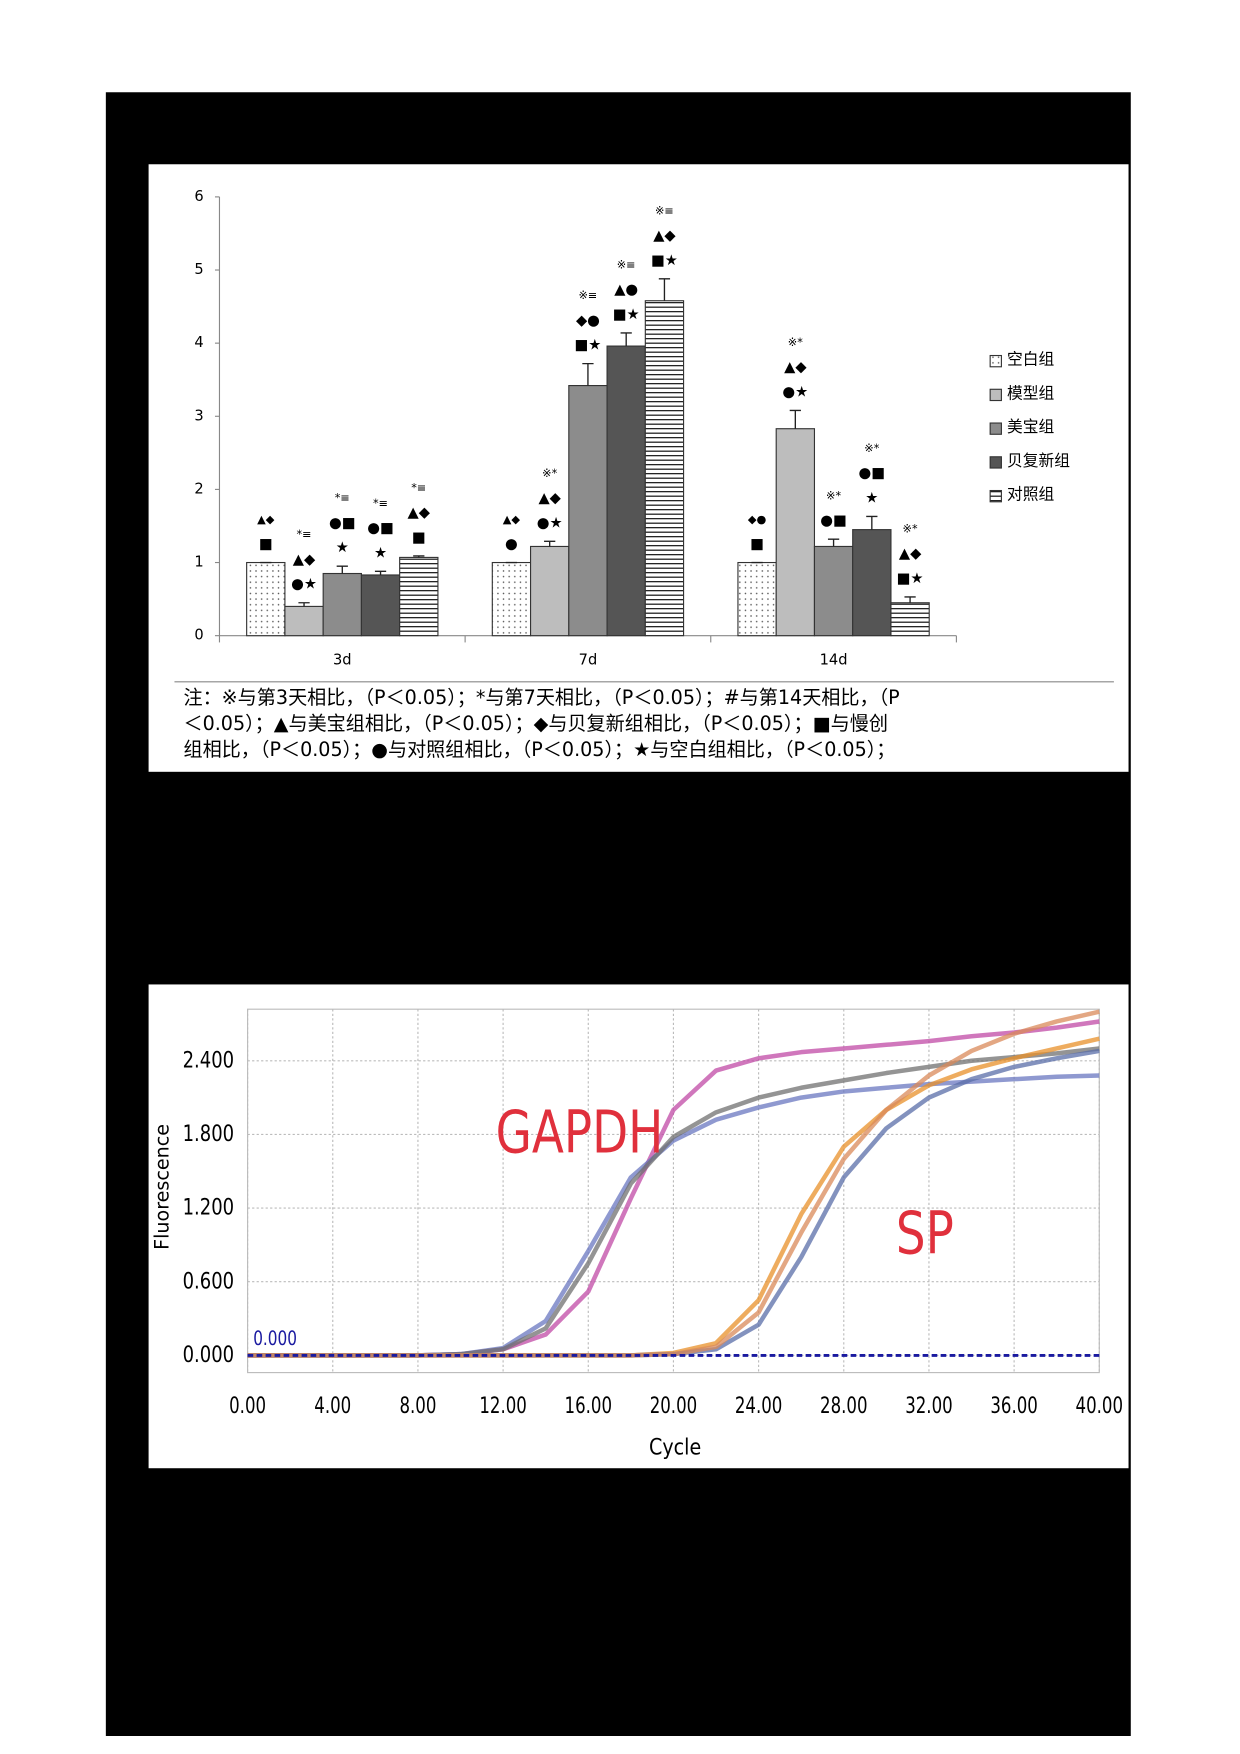 Image resolution: width=1240 pixels, height=1754 pixels. Describe the element at coordinates (247, 1405) in the screenshot. I see `x-tick-label: 0.00` at that location.